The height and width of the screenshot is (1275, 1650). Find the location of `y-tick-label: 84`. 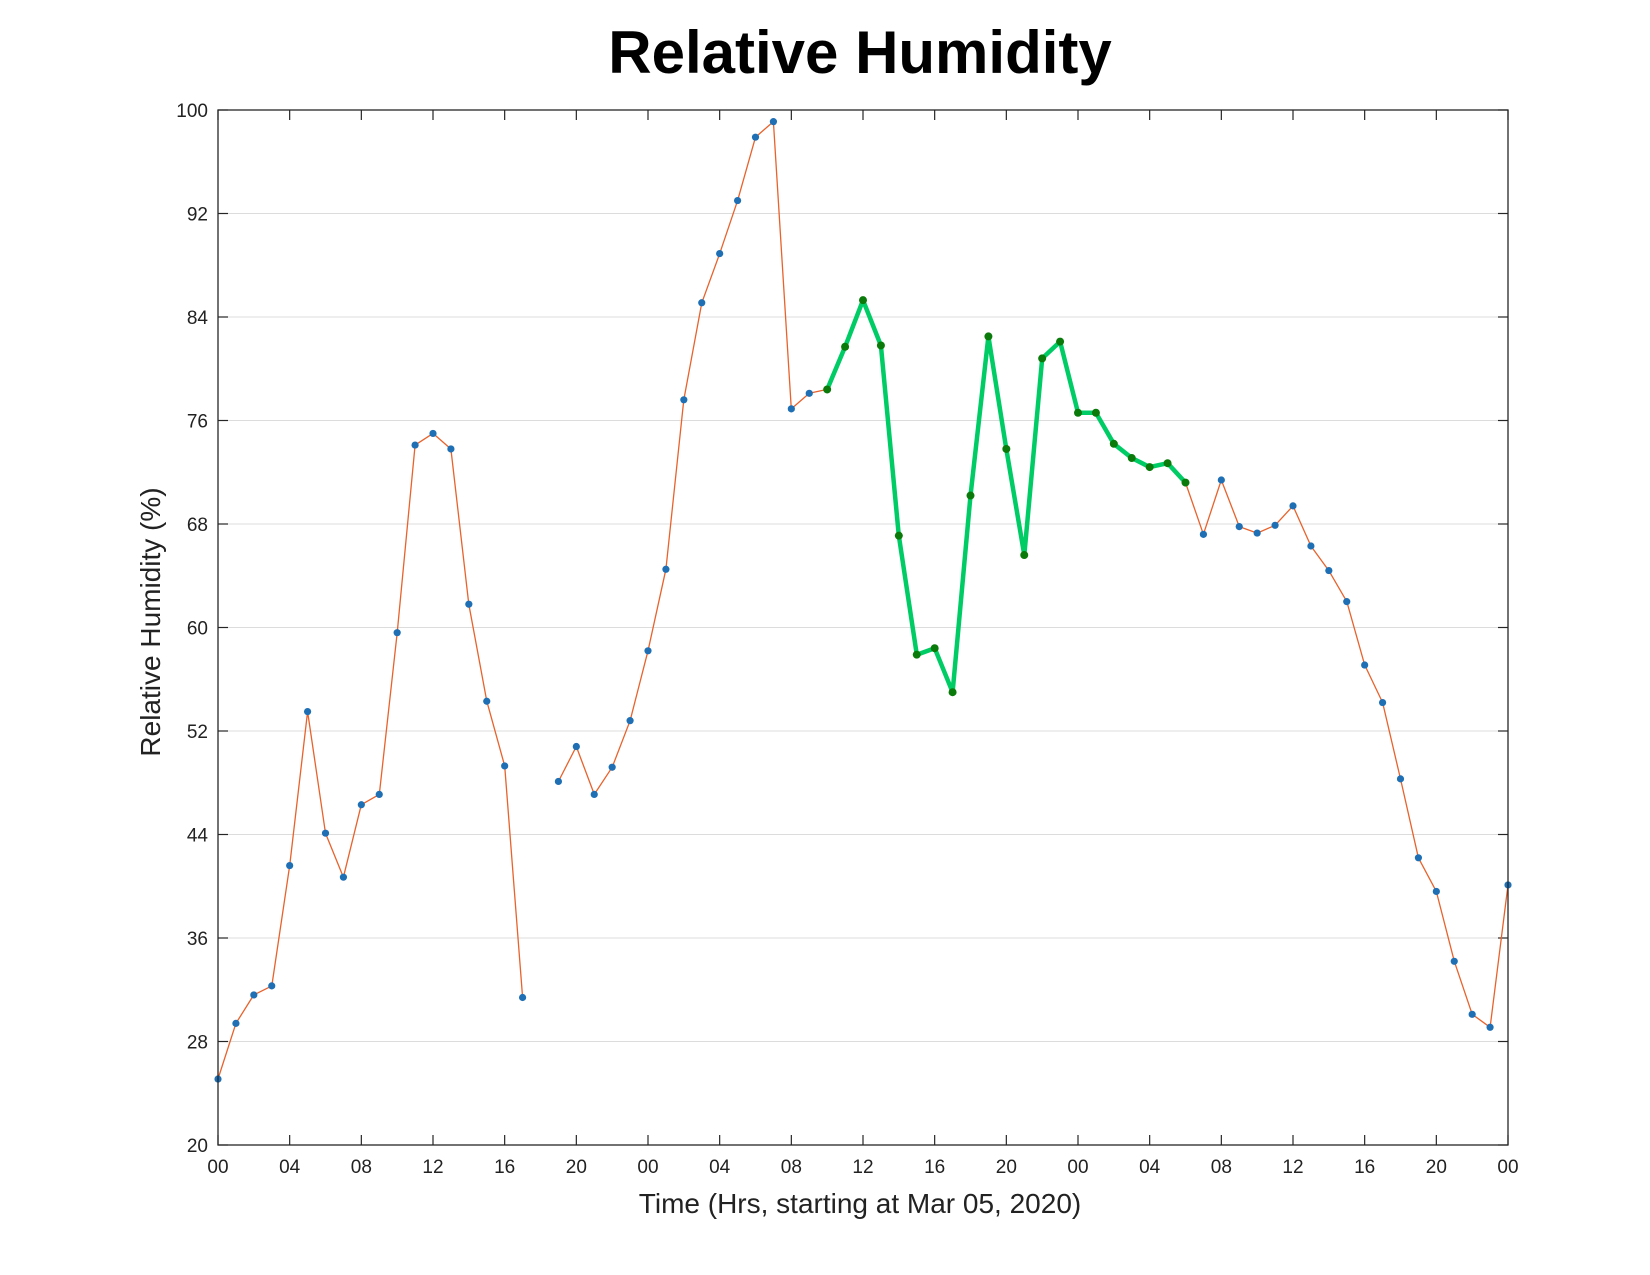

y-tick-label: 84 is located at coordinates (198, 318).